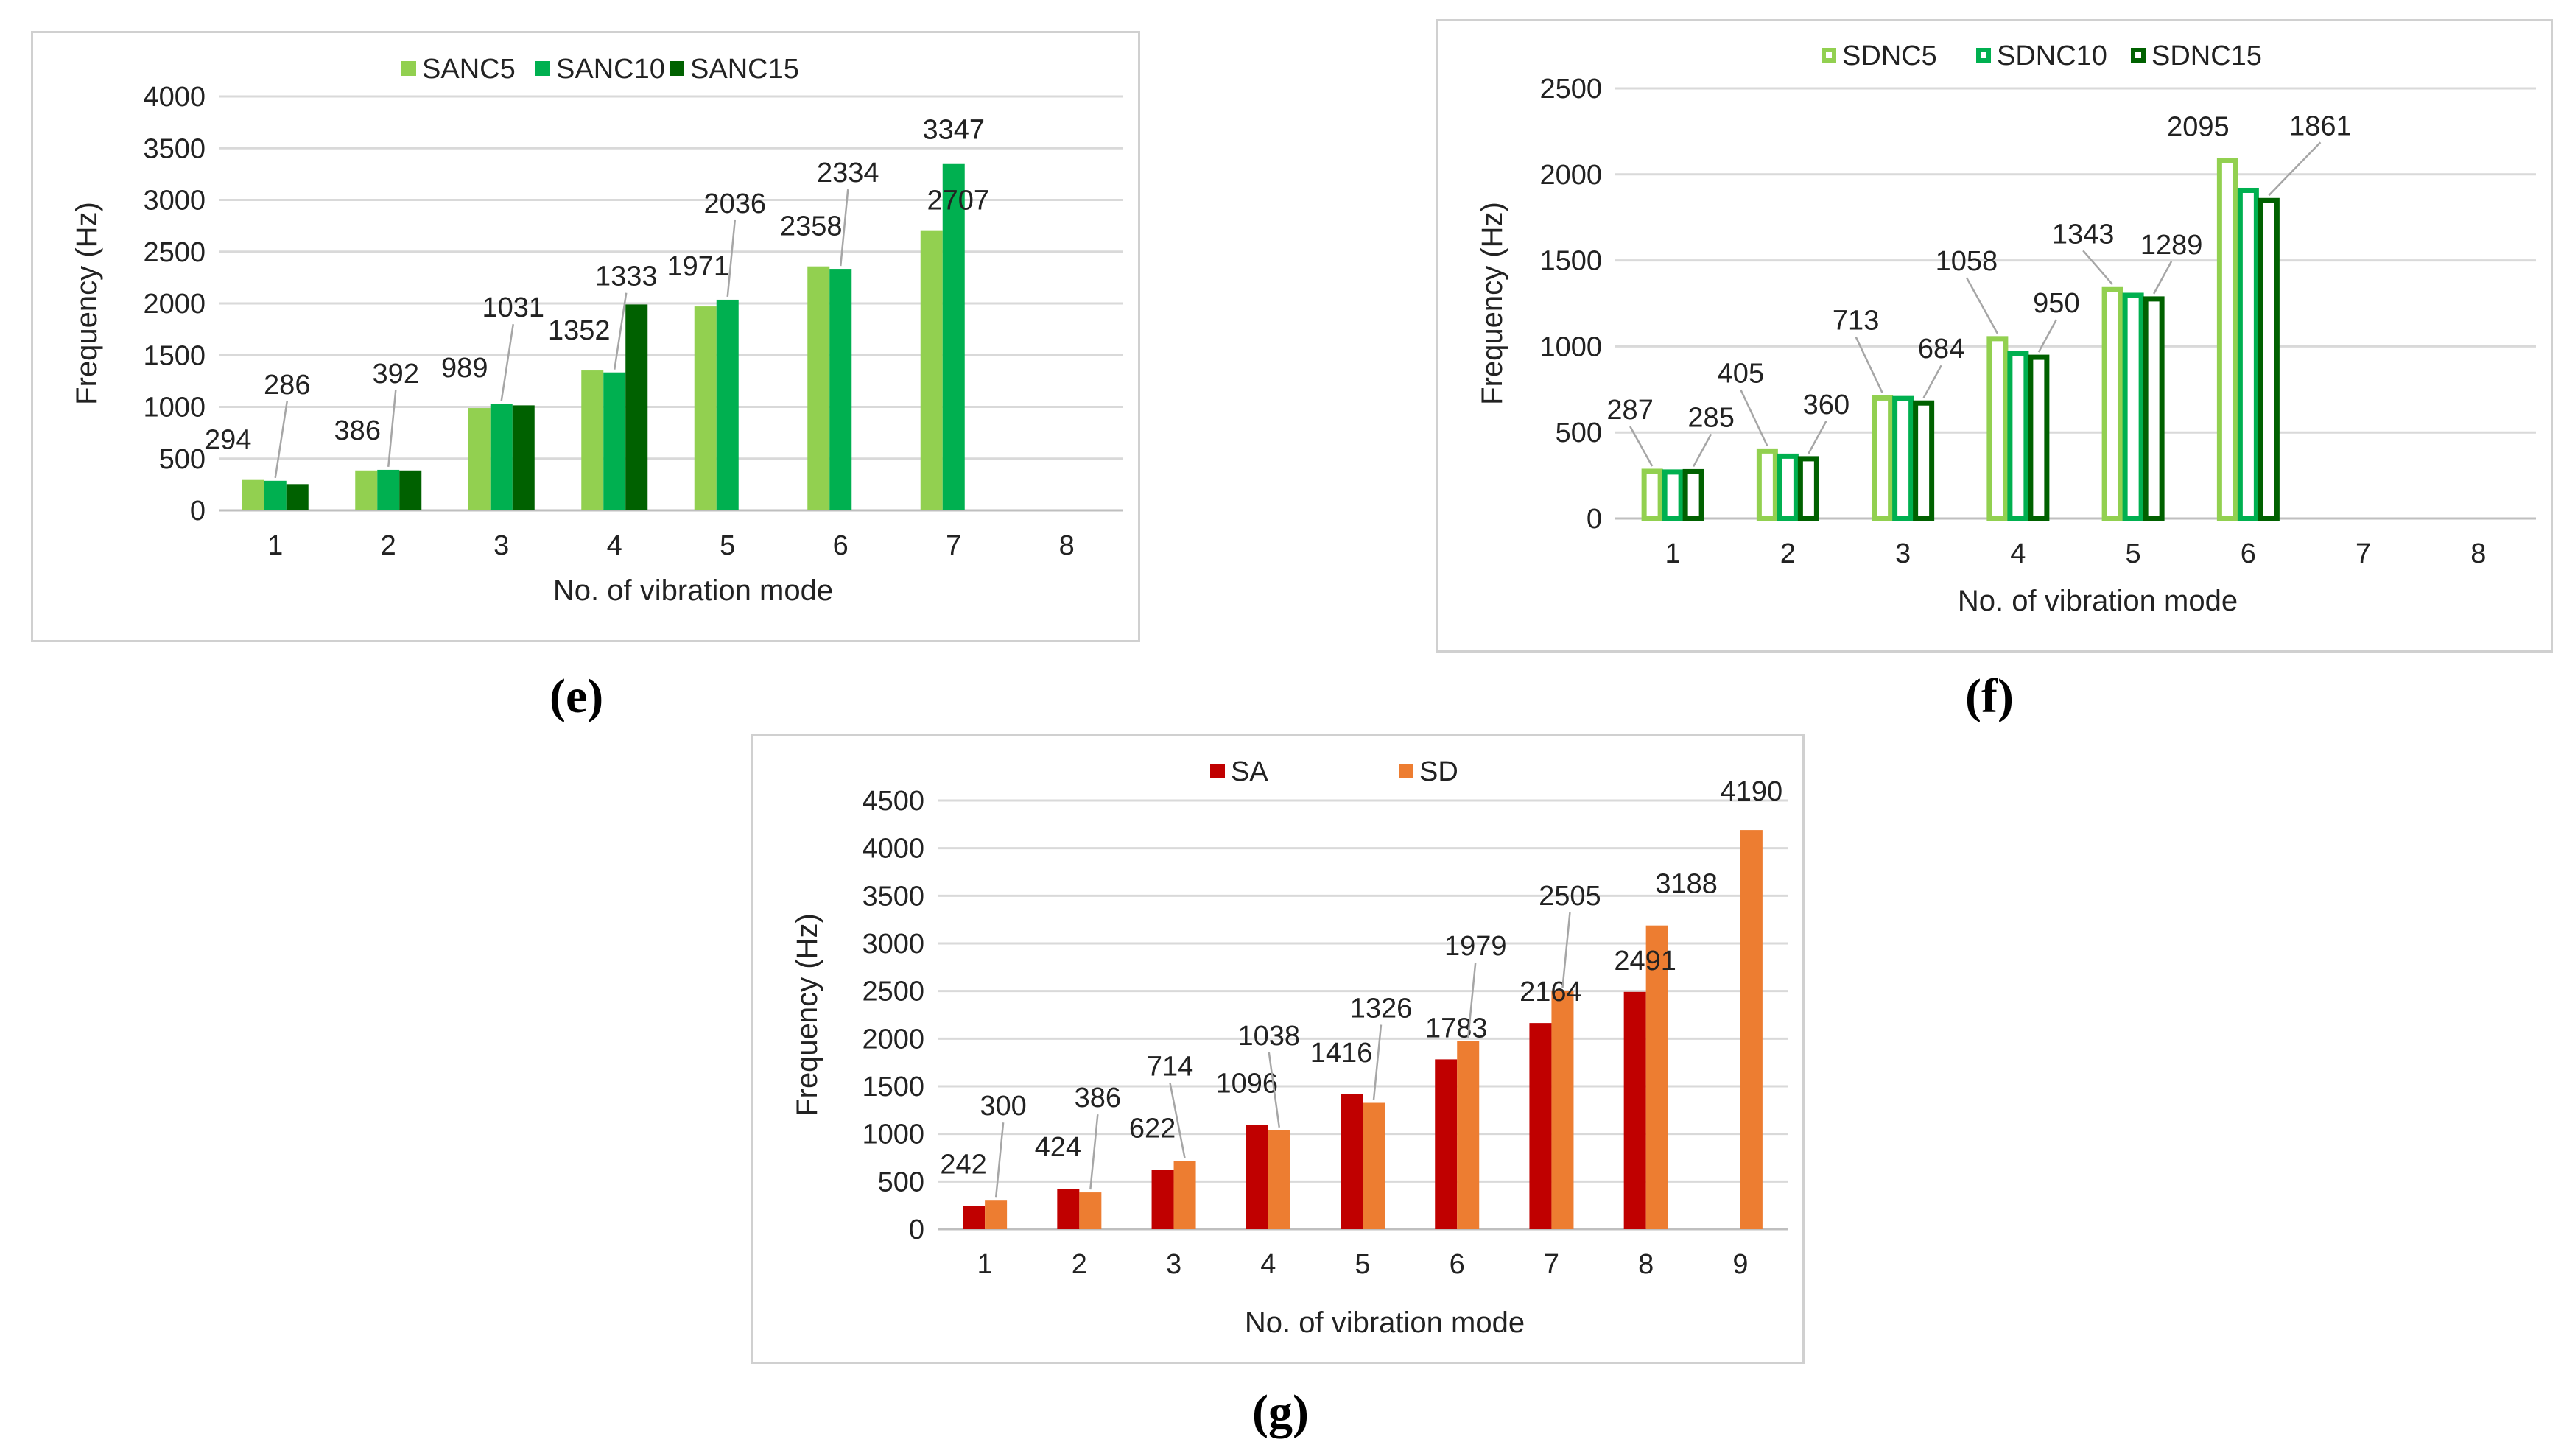 The height and width of the screenshot is (1456, 2575). What do you see at coordinates (1341, 1053) in the screenshot?
I see `data-label: 1416` at bounding box center [1341, 1053].